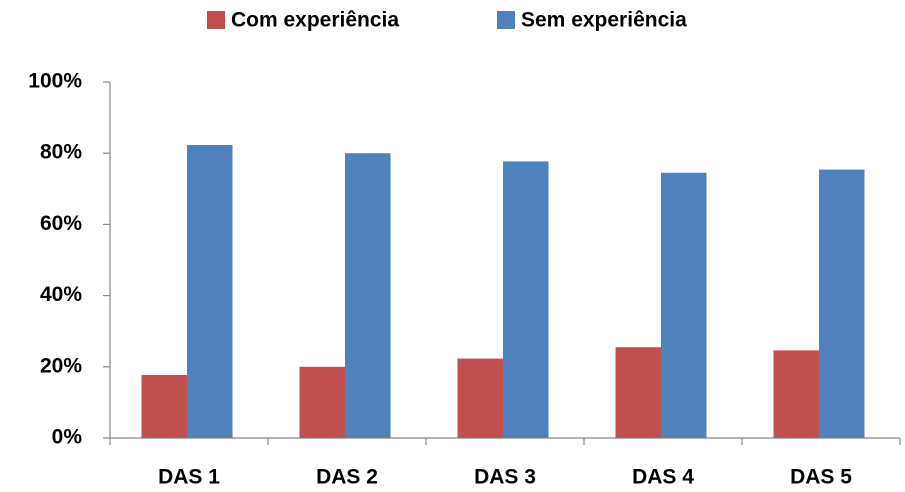 The width and height of the screenshot is (905, 492). What do you see at coordinates (347, 477) in the screenshot?
I see `x-tick-label: DAS 2` at bounding box center [347, 477].